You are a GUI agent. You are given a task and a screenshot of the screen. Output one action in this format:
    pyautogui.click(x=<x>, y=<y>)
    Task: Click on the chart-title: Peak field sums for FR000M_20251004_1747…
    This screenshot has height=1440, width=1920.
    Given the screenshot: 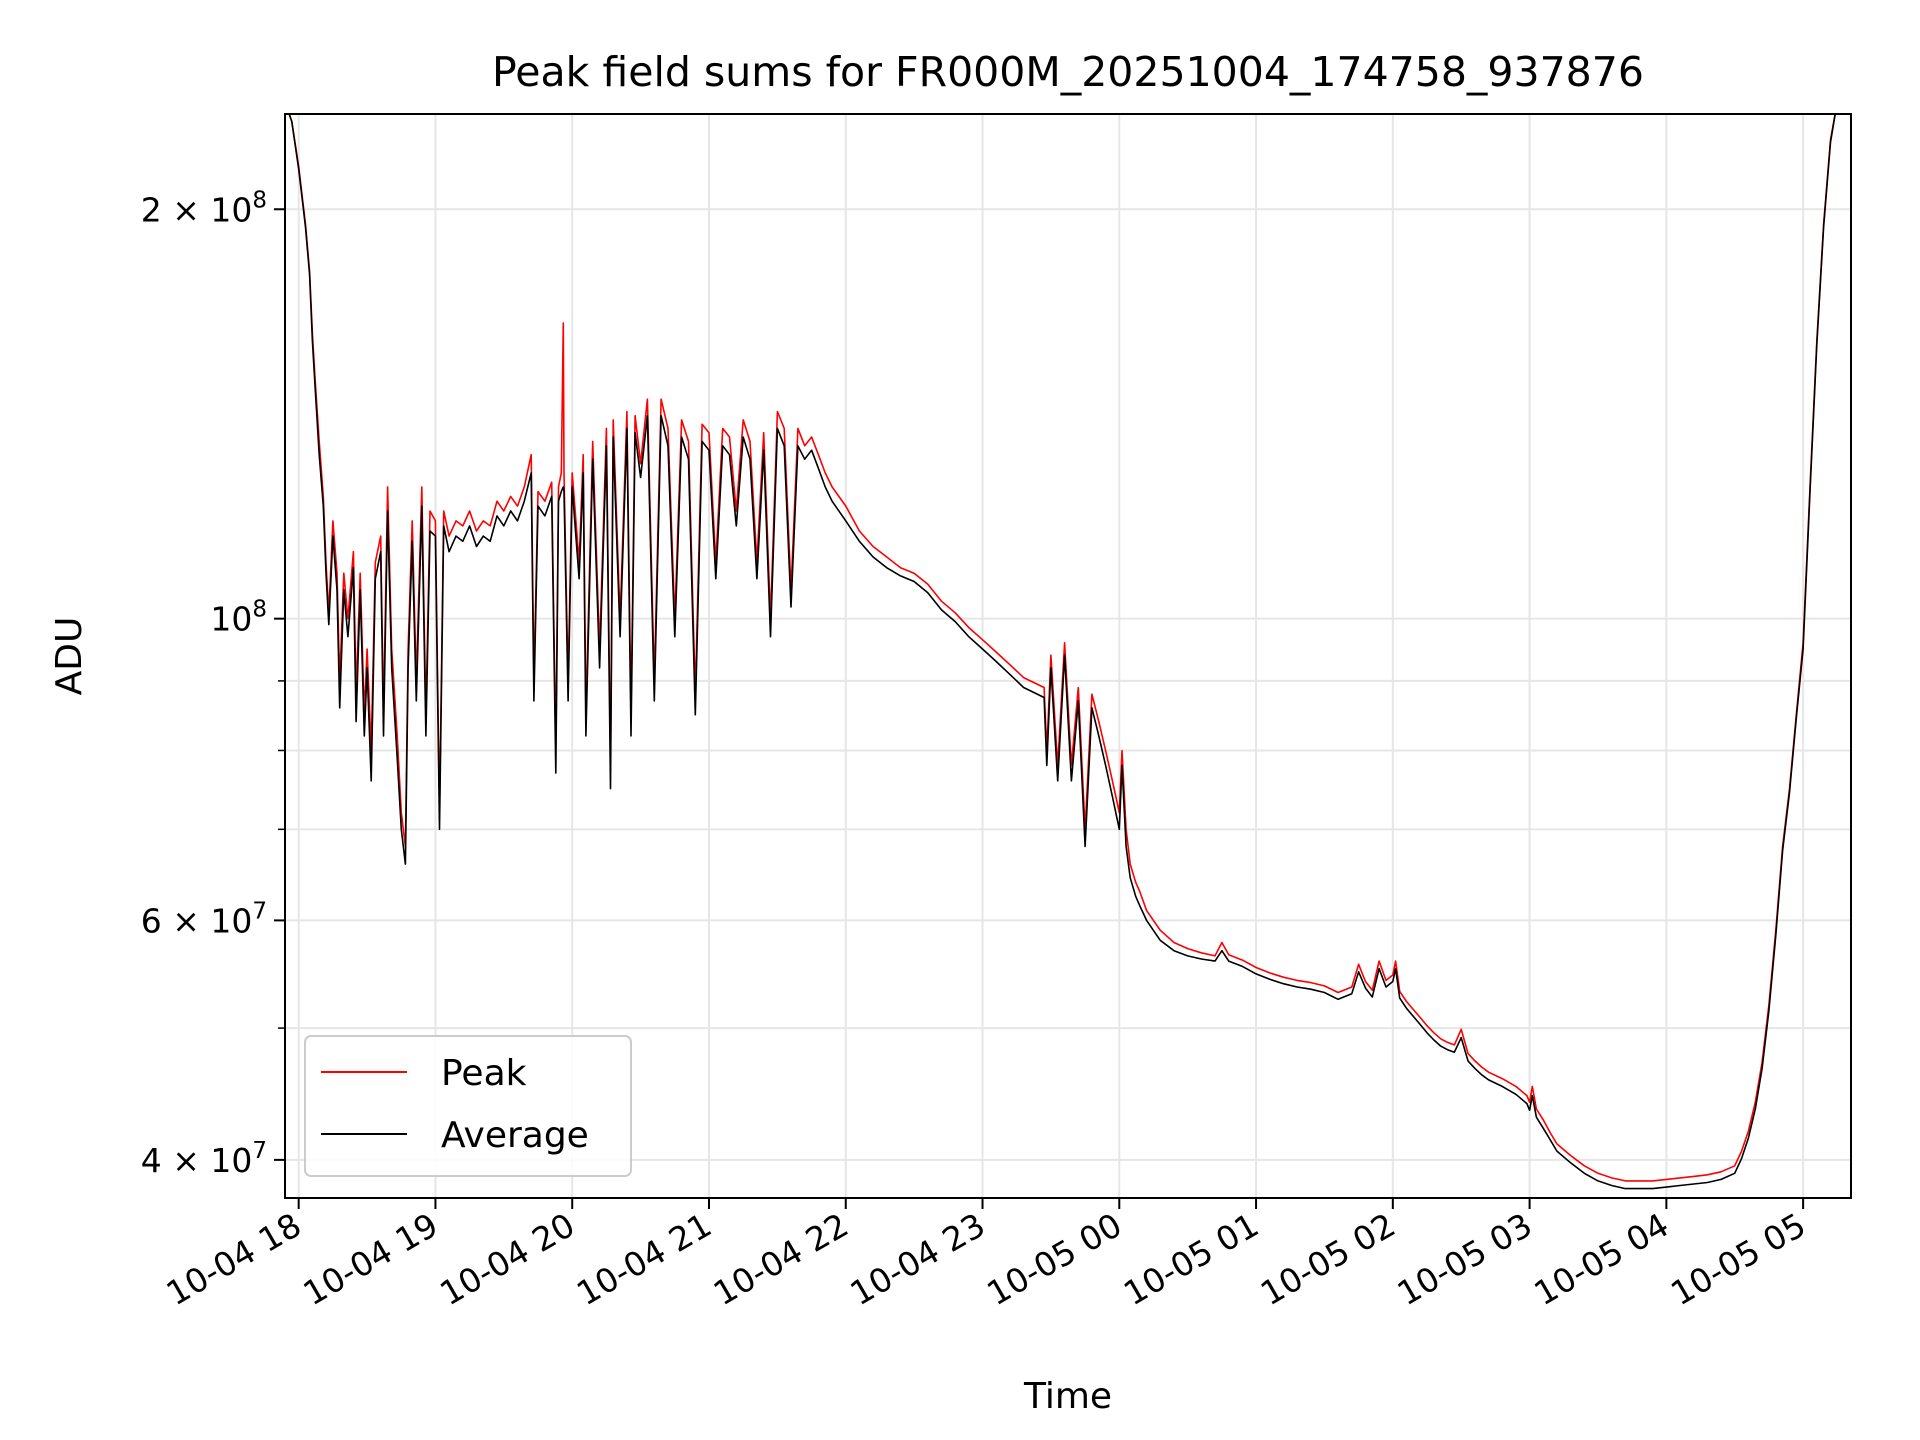 What is the action you would take?
    pyautogui.click(x=1068, y=72)
    